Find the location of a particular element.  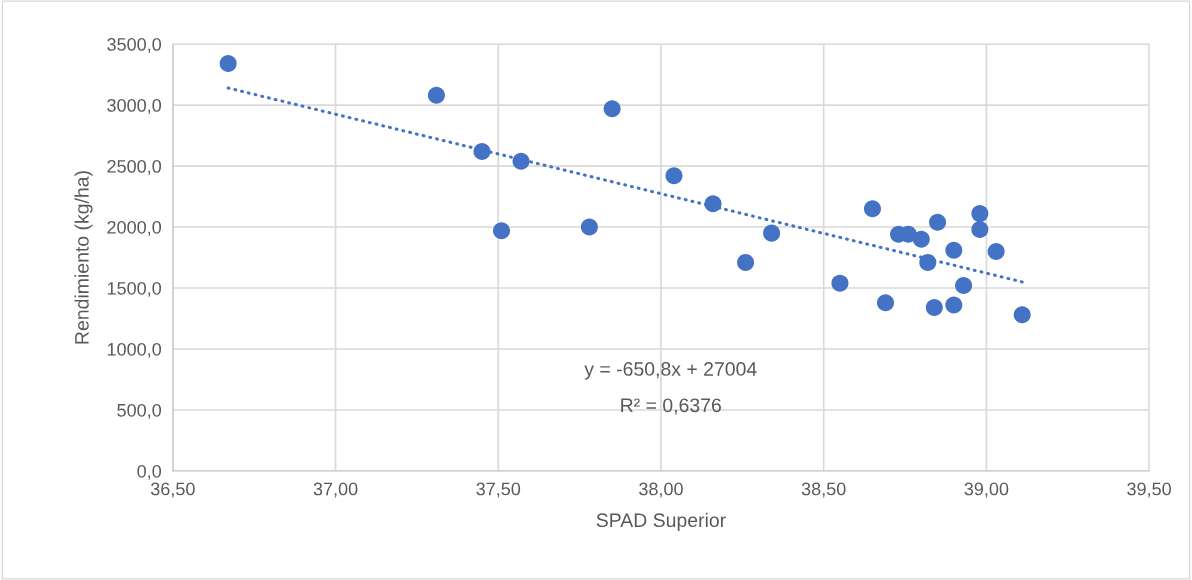

annotation: R² = 0,6376 is located at coordinates (671, 406).